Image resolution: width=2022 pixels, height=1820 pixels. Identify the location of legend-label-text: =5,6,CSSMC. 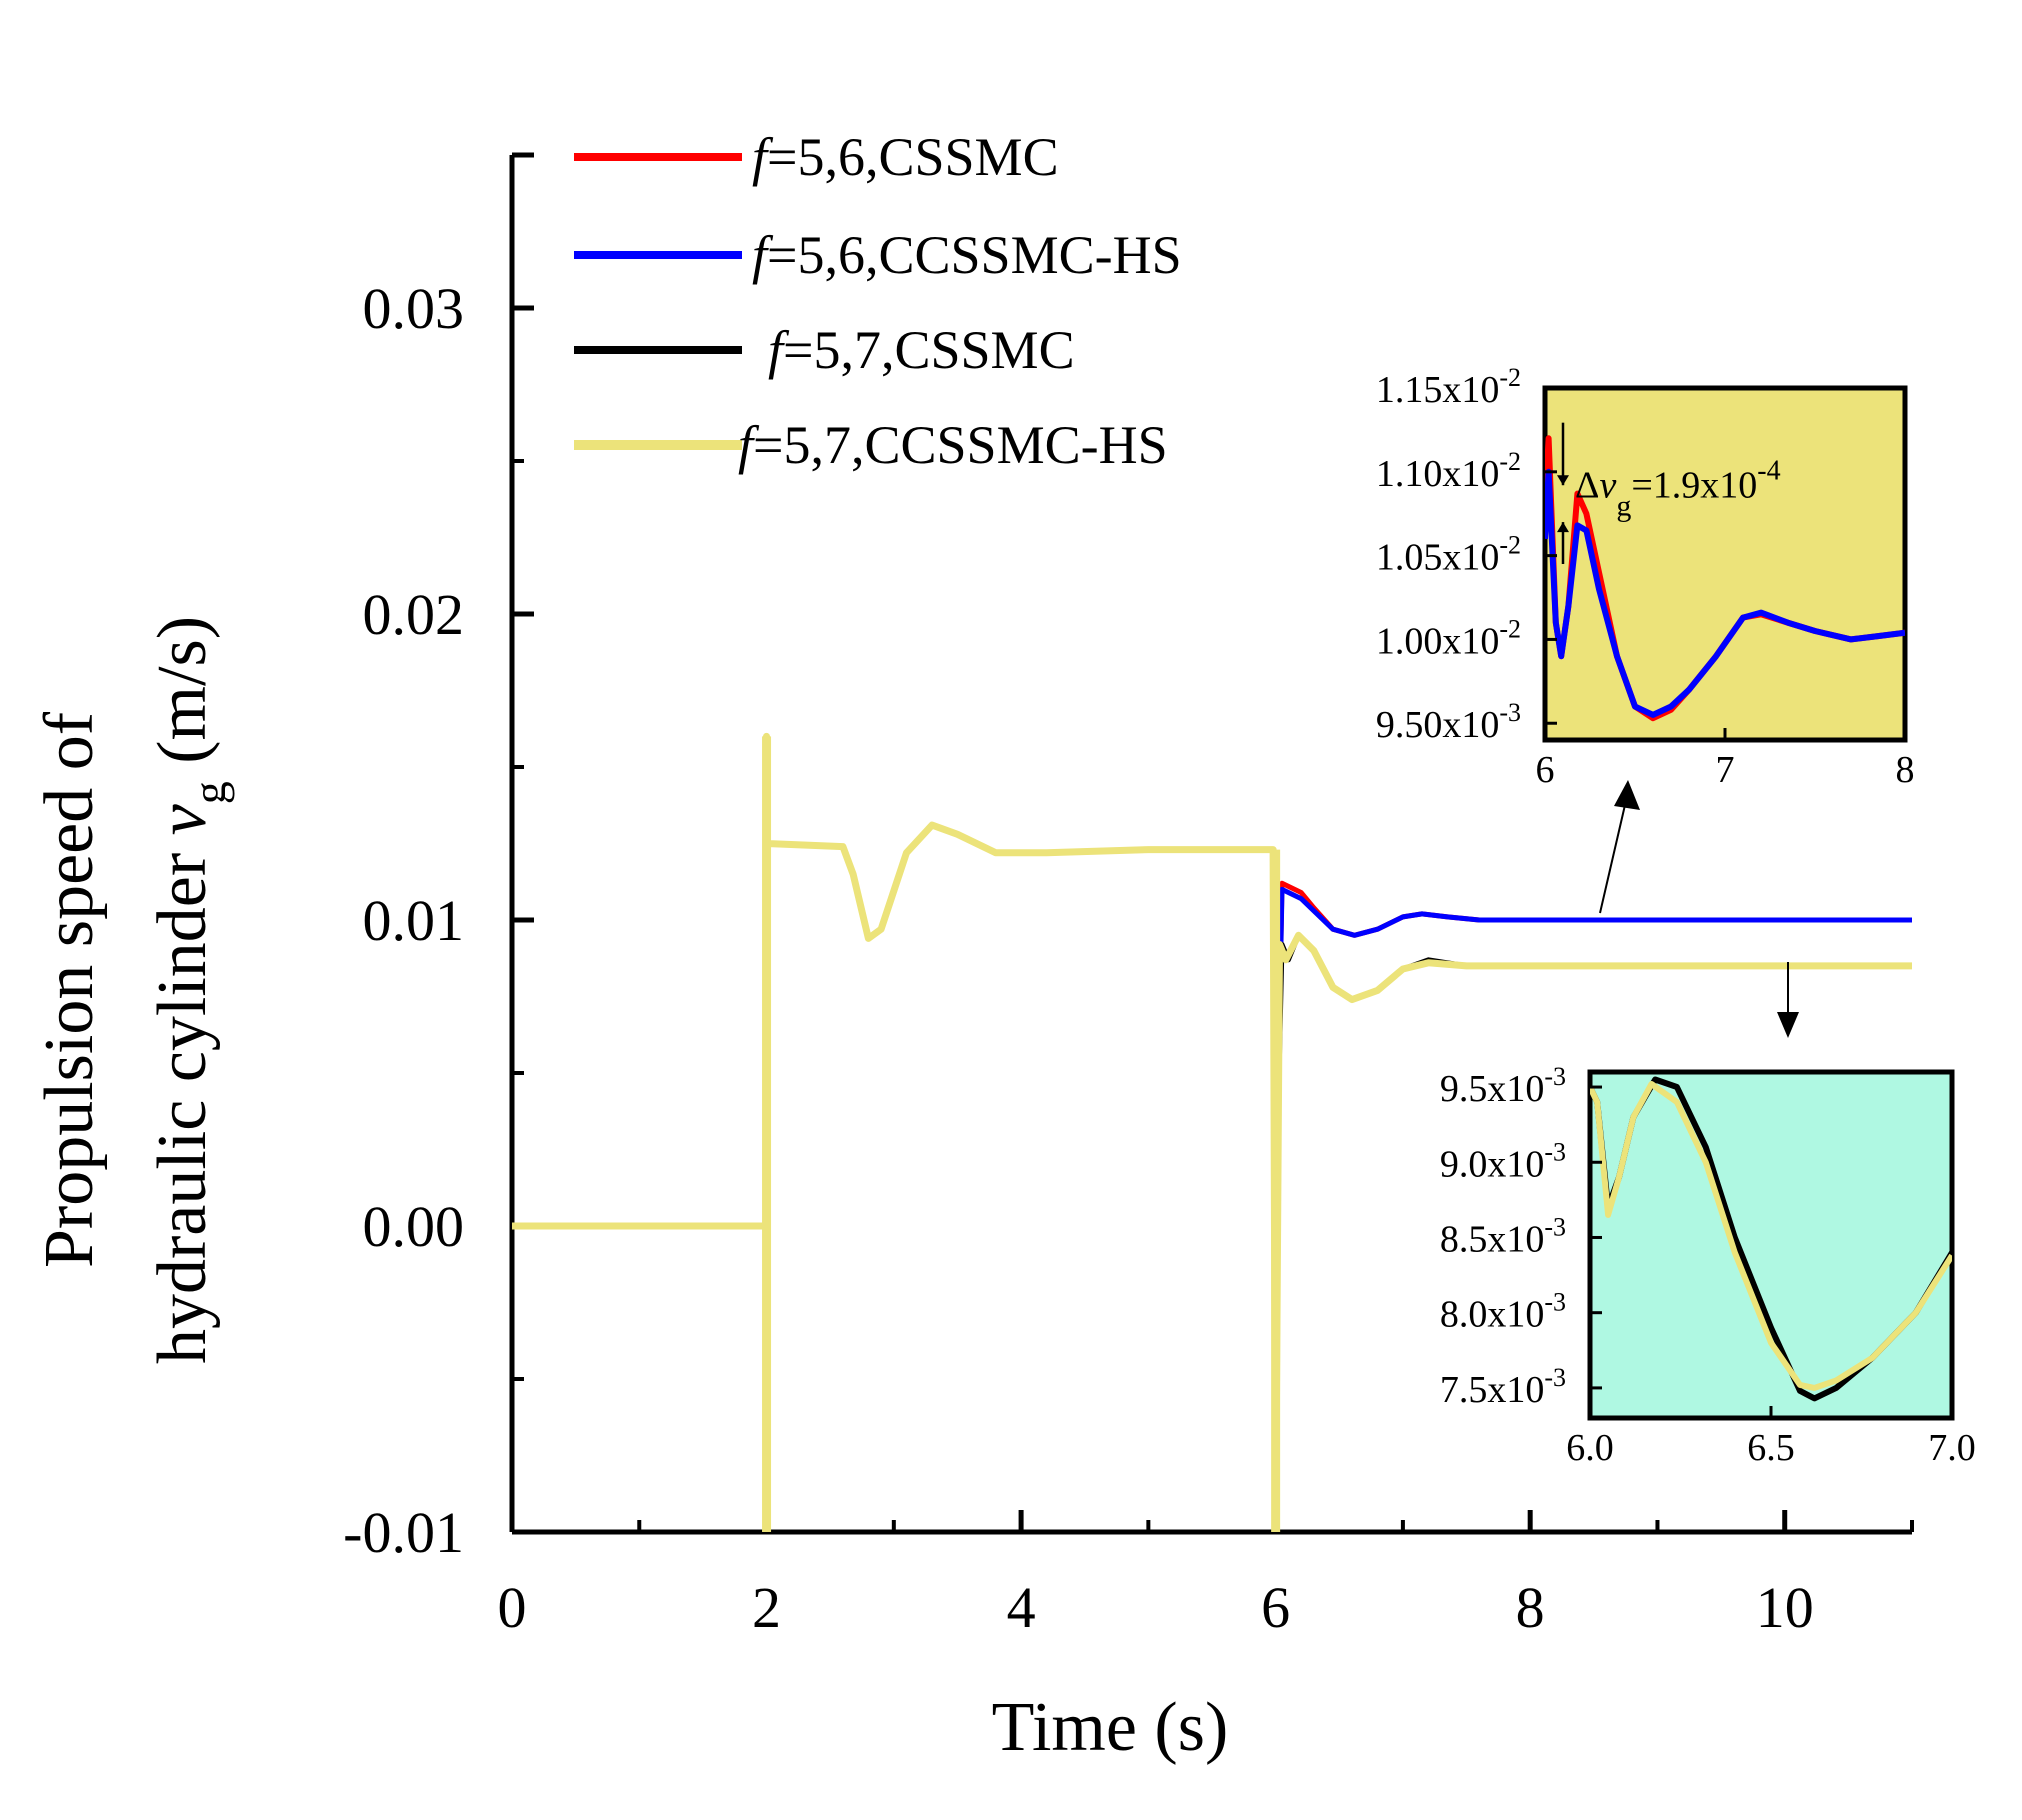
(913, 157).